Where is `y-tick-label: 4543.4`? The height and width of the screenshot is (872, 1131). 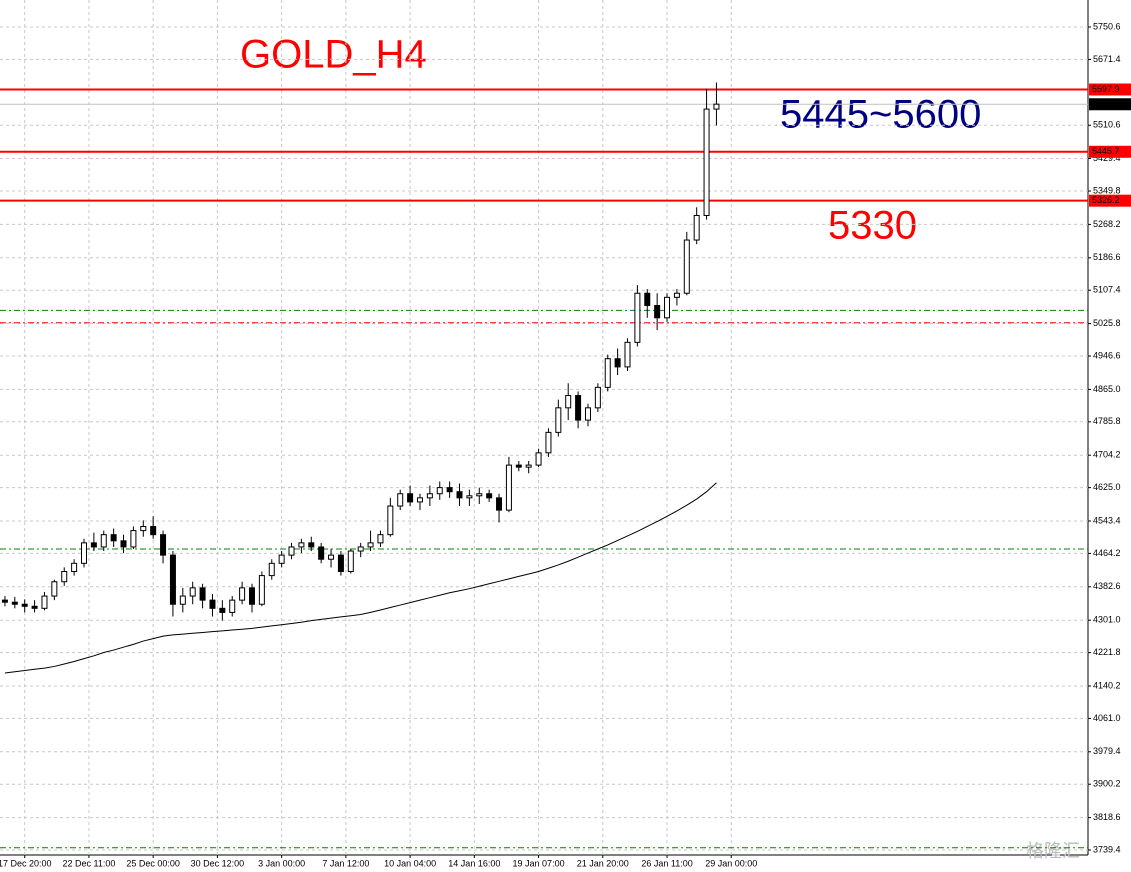
y-tick-label: 4543.4 is located at coordinates (1107, 520).